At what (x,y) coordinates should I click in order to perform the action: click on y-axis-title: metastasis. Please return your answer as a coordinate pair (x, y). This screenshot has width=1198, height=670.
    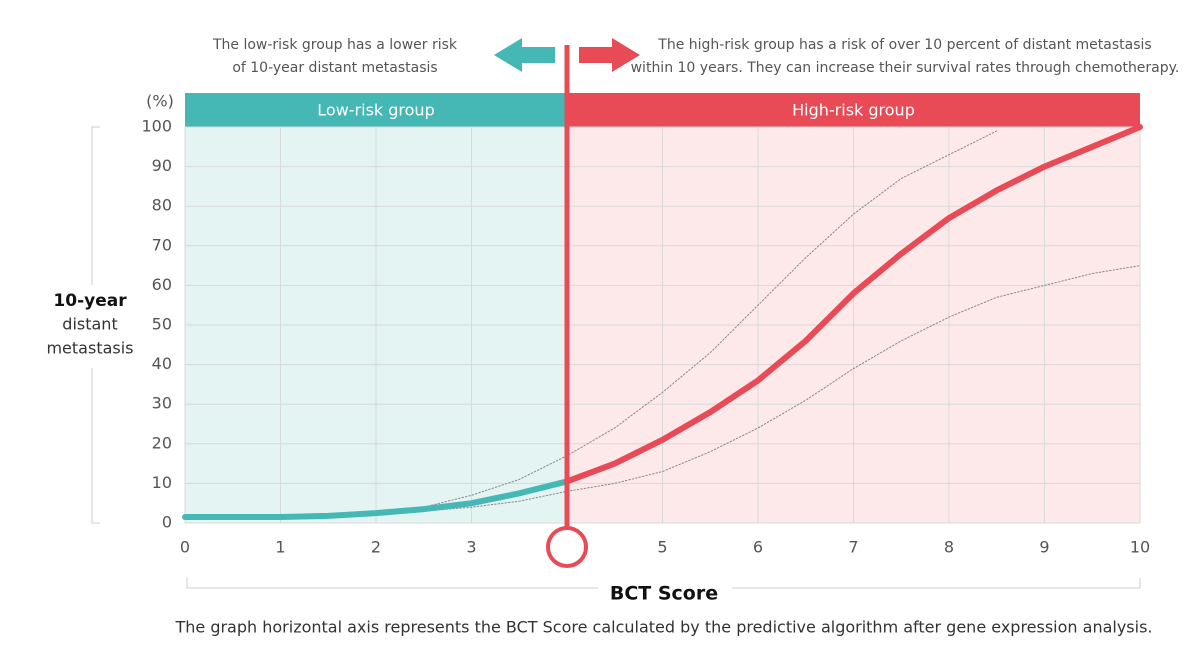
    Looking at the image, I should click on (89, 348).